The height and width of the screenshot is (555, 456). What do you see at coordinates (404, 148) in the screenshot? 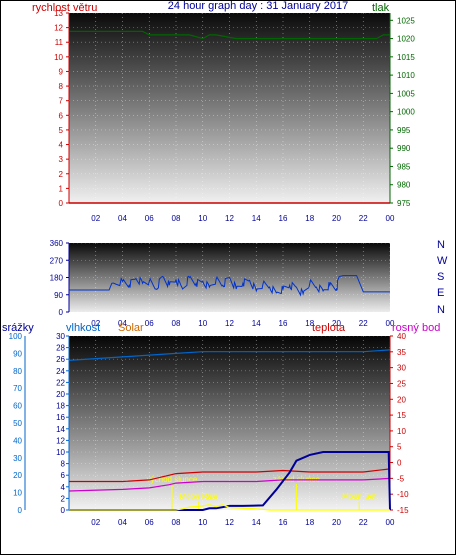
I see `y2-tick-label: 990` at bounding box center [404, 148].